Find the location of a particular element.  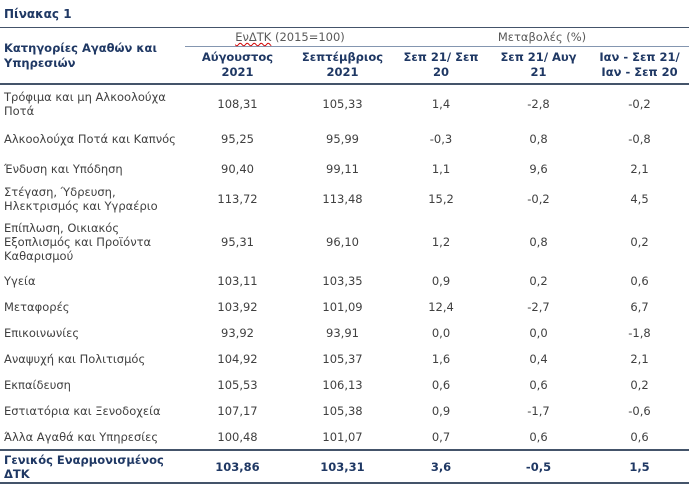

cell-value: 96,10 is located at coordinates (342, 242).